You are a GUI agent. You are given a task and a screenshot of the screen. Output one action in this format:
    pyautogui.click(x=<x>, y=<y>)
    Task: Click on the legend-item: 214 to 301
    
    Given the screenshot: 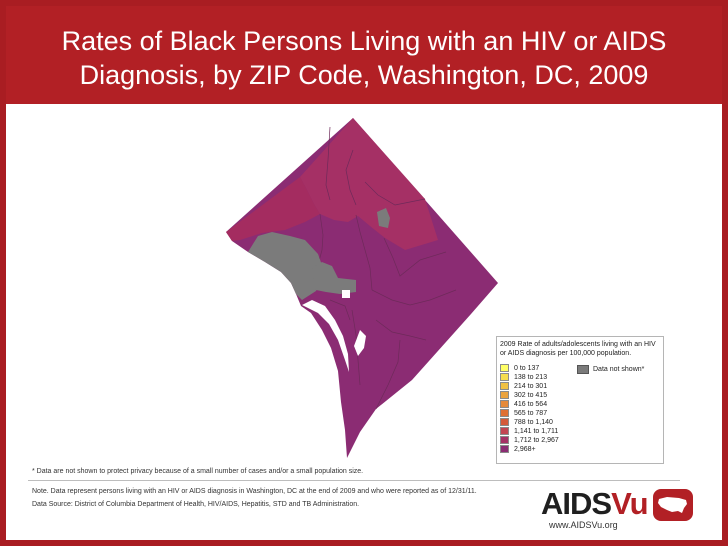 What is the action you would take?
    pyautogui.click(x=523, y=386)
    